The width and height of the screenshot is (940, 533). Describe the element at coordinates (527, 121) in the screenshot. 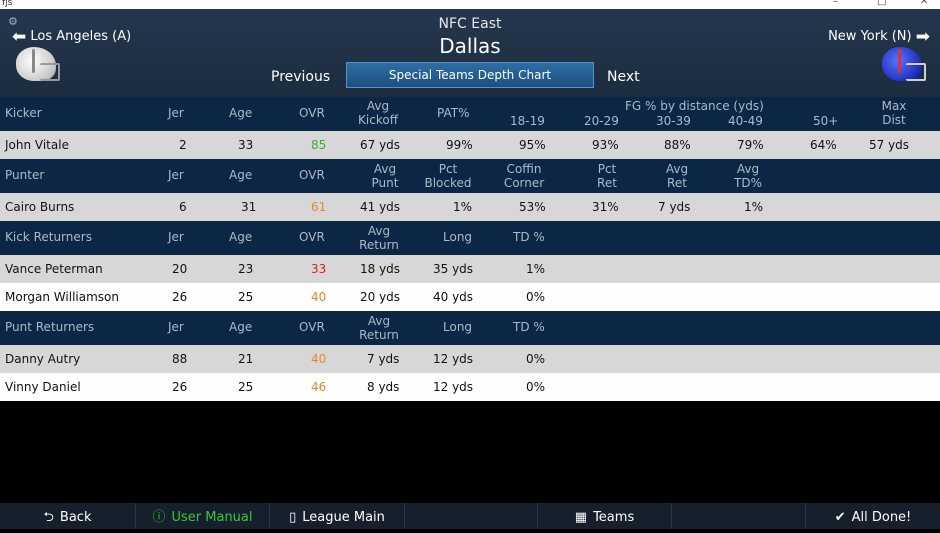

I see `col-header-fg-18-19: 18-19` at that location.